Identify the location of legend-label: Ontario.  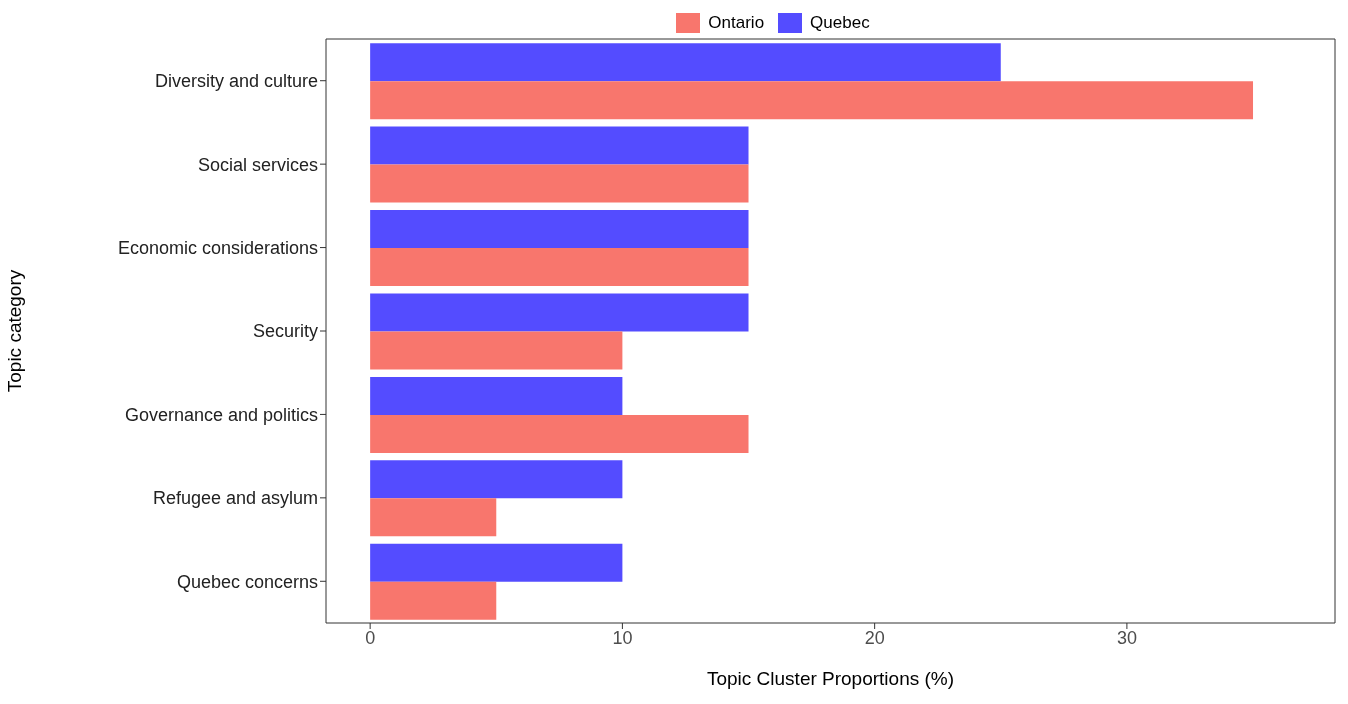
(736, 23).